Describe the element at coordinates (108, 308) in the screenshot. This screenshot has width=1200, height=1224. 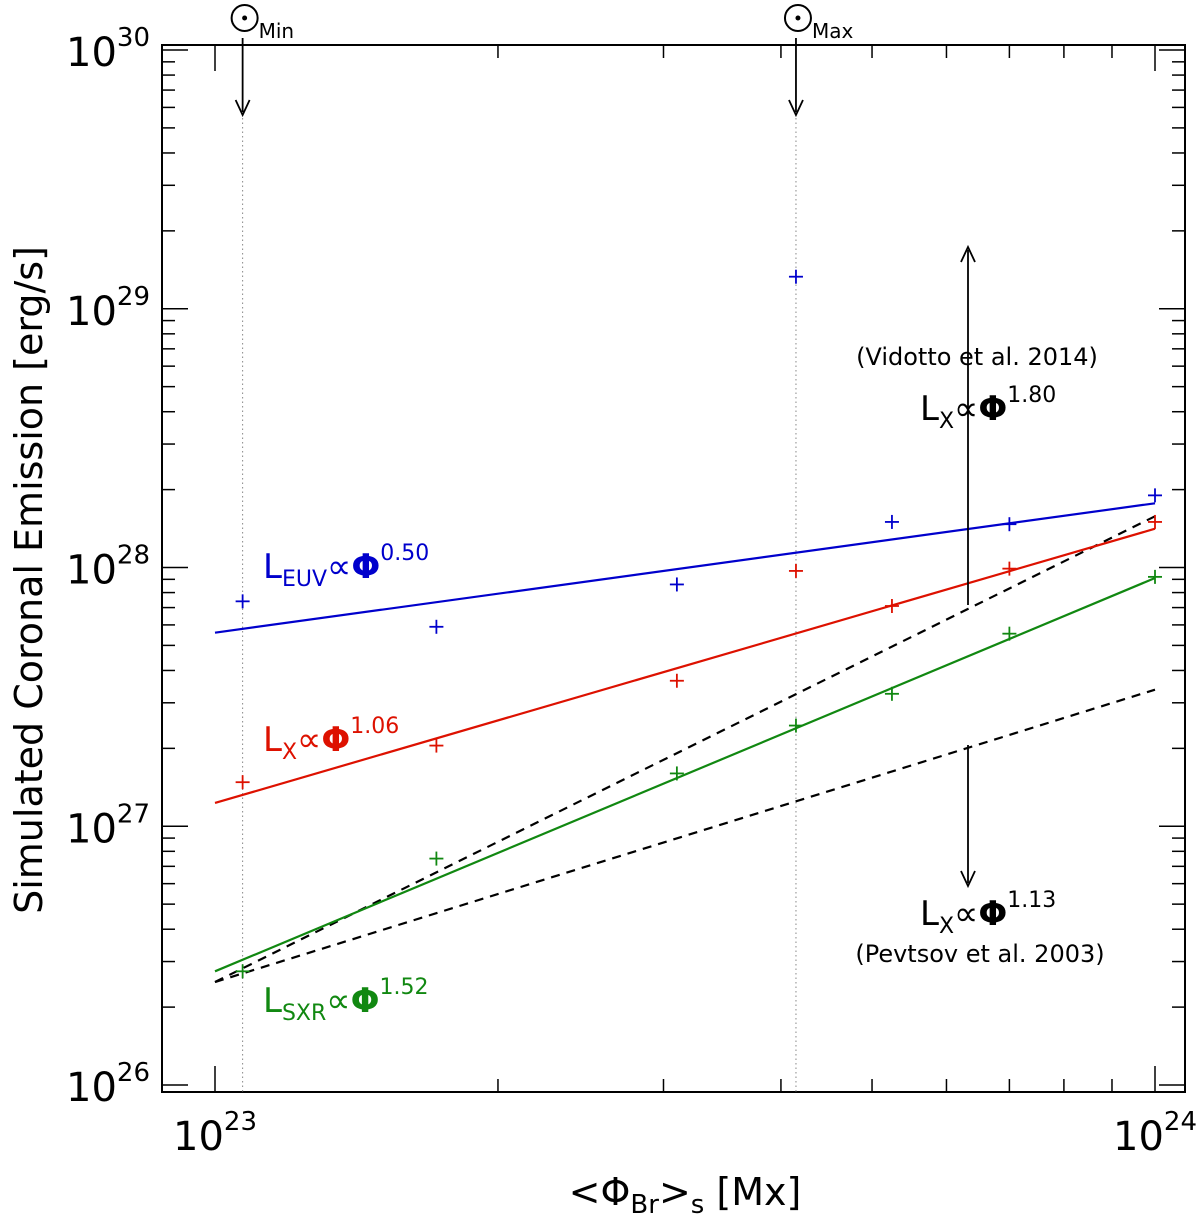
I see `y-tick-label: 1029` at that location.